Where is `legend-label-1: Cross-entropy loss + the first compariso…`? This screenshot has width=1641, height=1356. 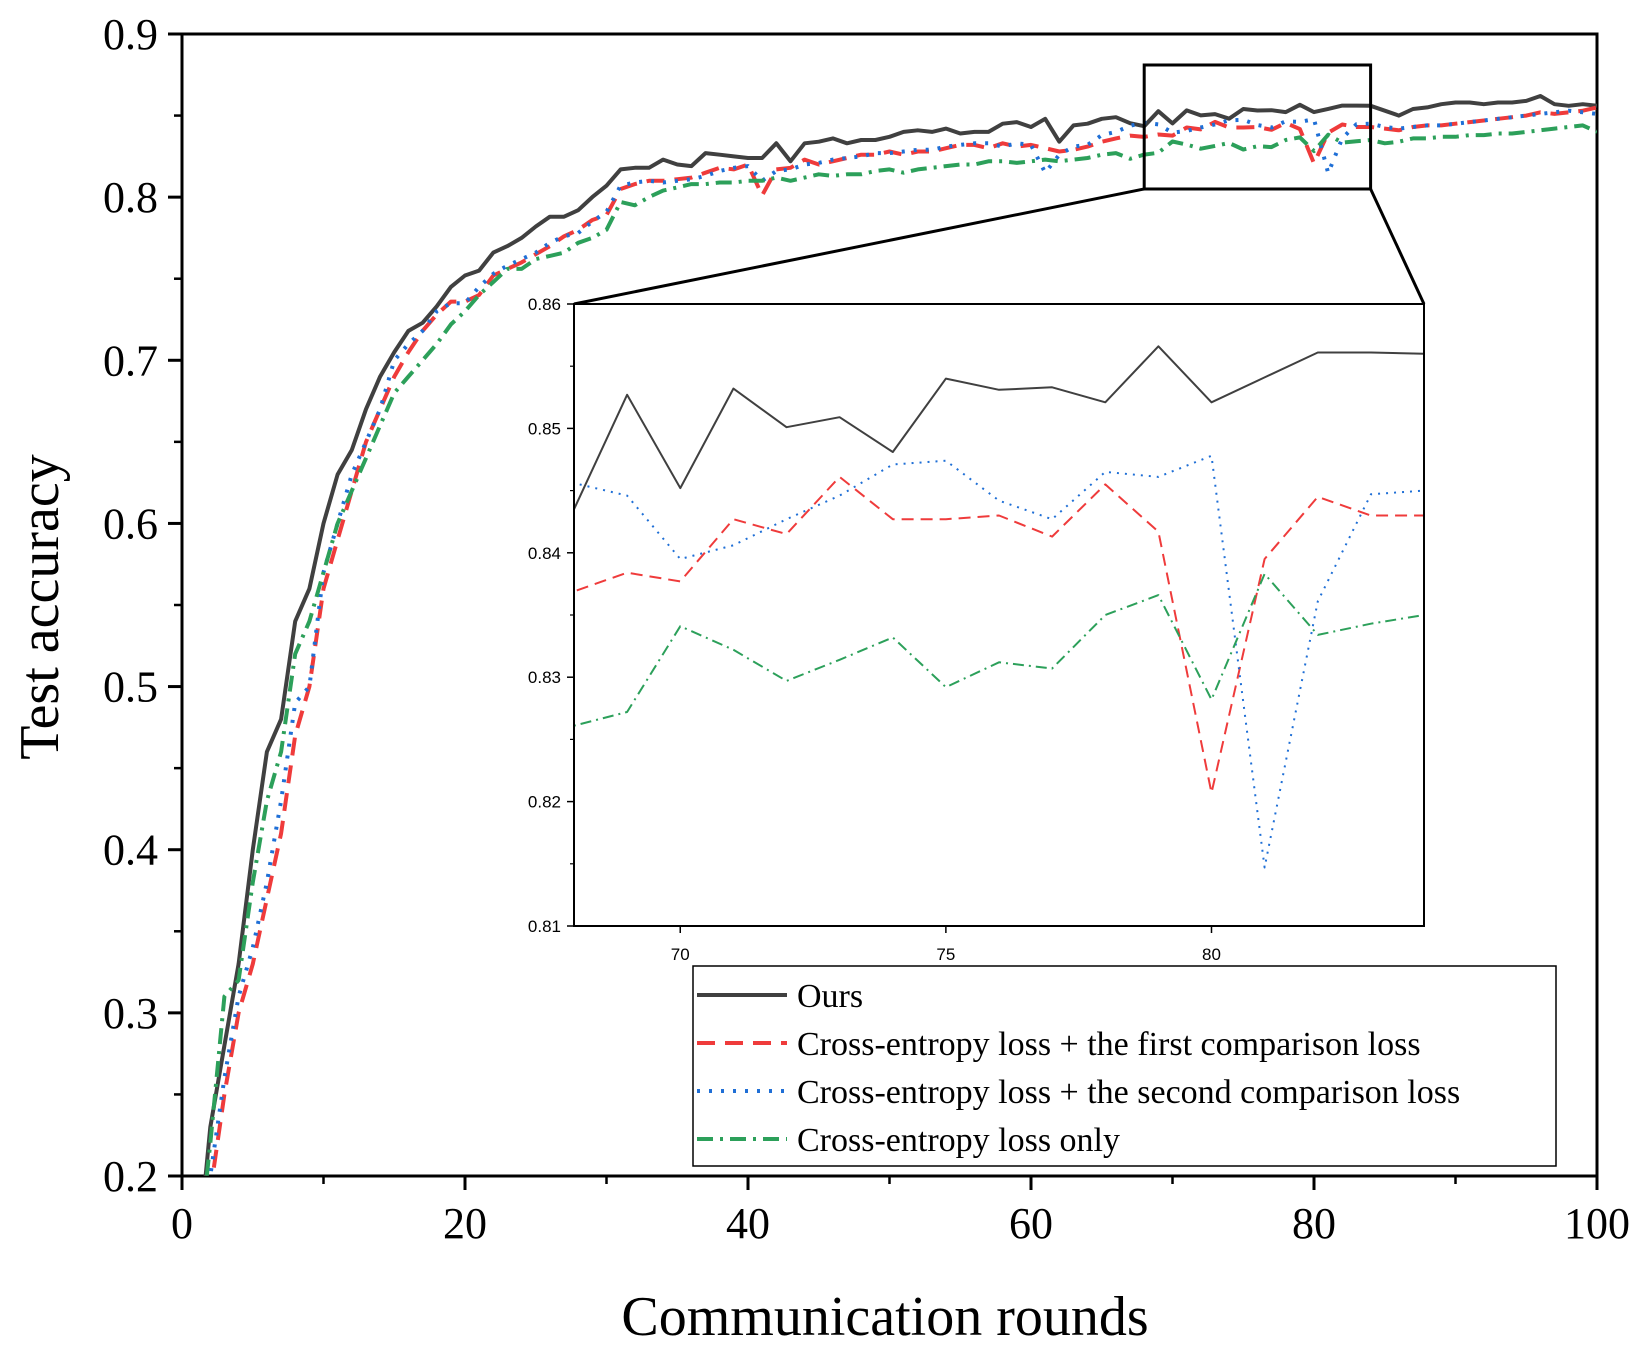
legend-label-1: Cross-entropy loss + the first compariso… is located at coordinates (1109, 1044).